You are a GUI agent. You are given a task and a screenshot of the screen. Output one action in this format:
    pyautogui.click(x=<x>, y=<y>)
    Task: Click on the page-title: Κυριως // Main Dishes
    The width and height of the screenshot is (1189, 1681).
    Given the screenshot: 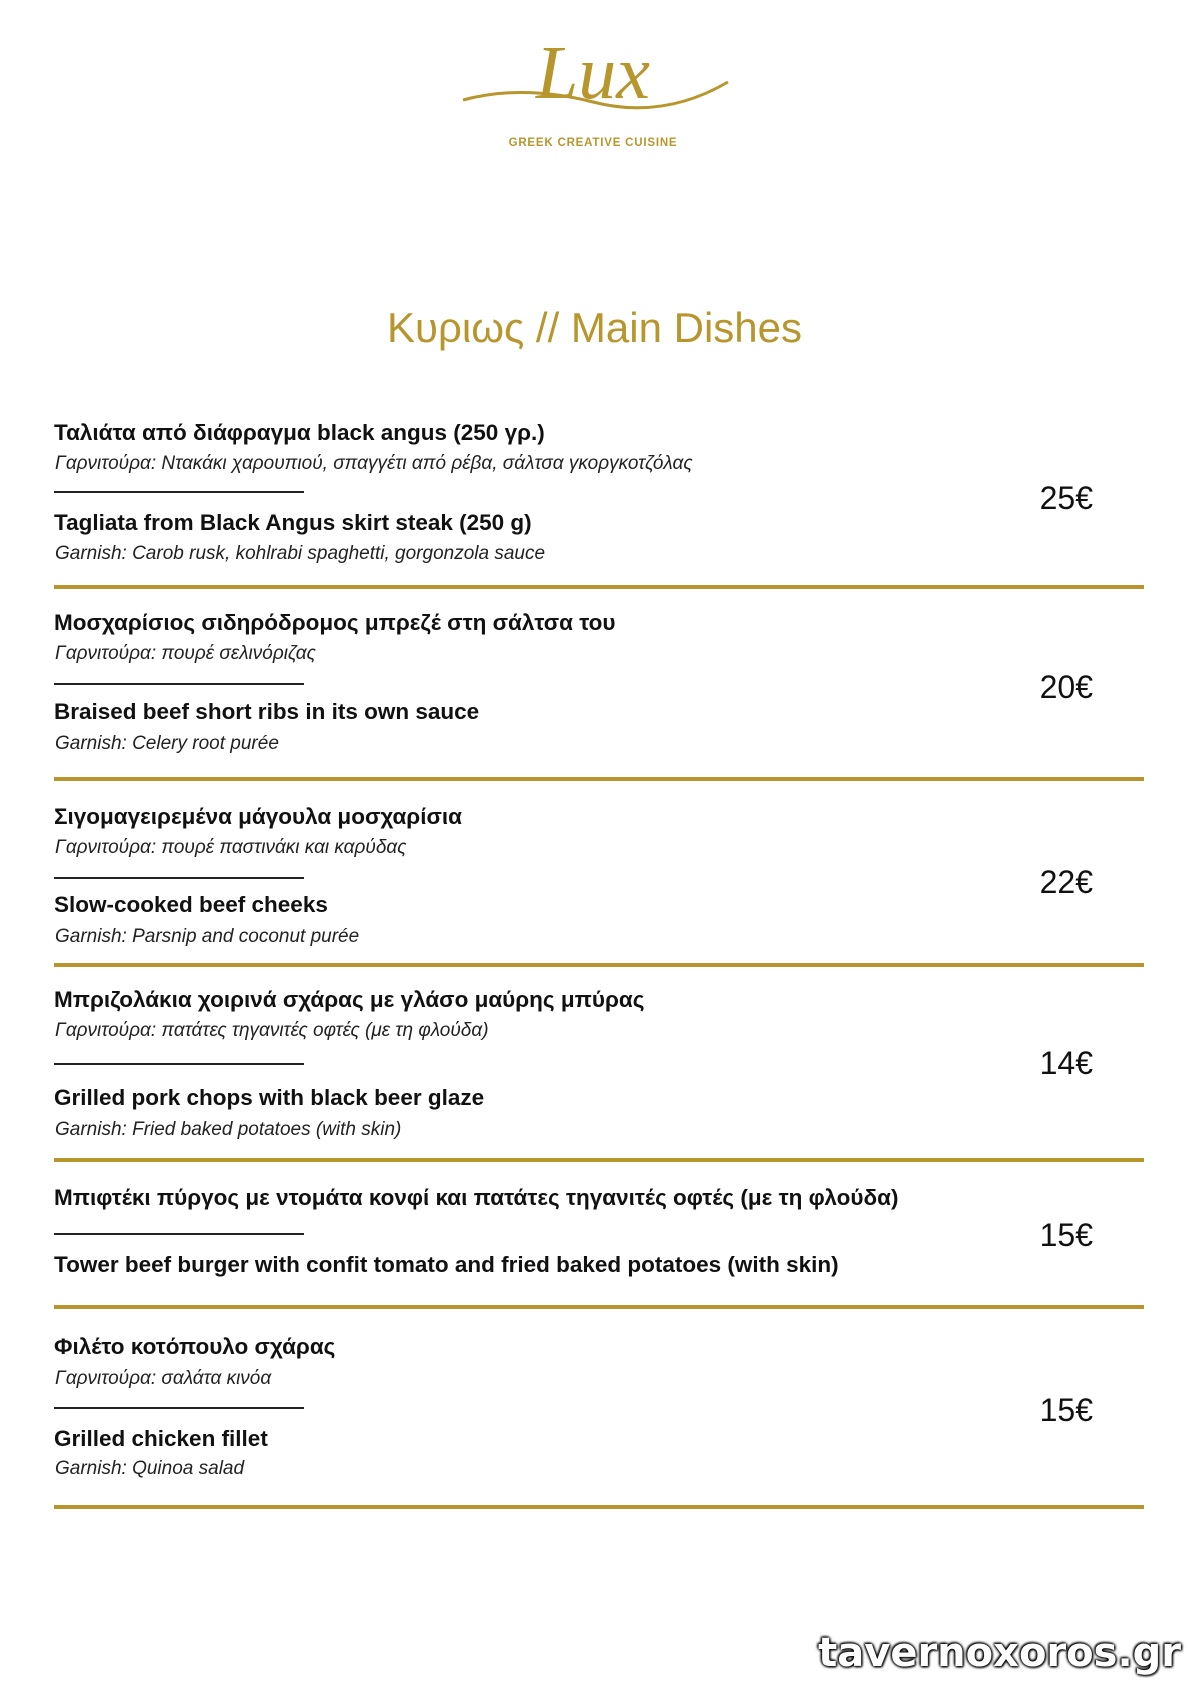 What is the action you would take?
    pyautogui.click(x=594, y=327)
    